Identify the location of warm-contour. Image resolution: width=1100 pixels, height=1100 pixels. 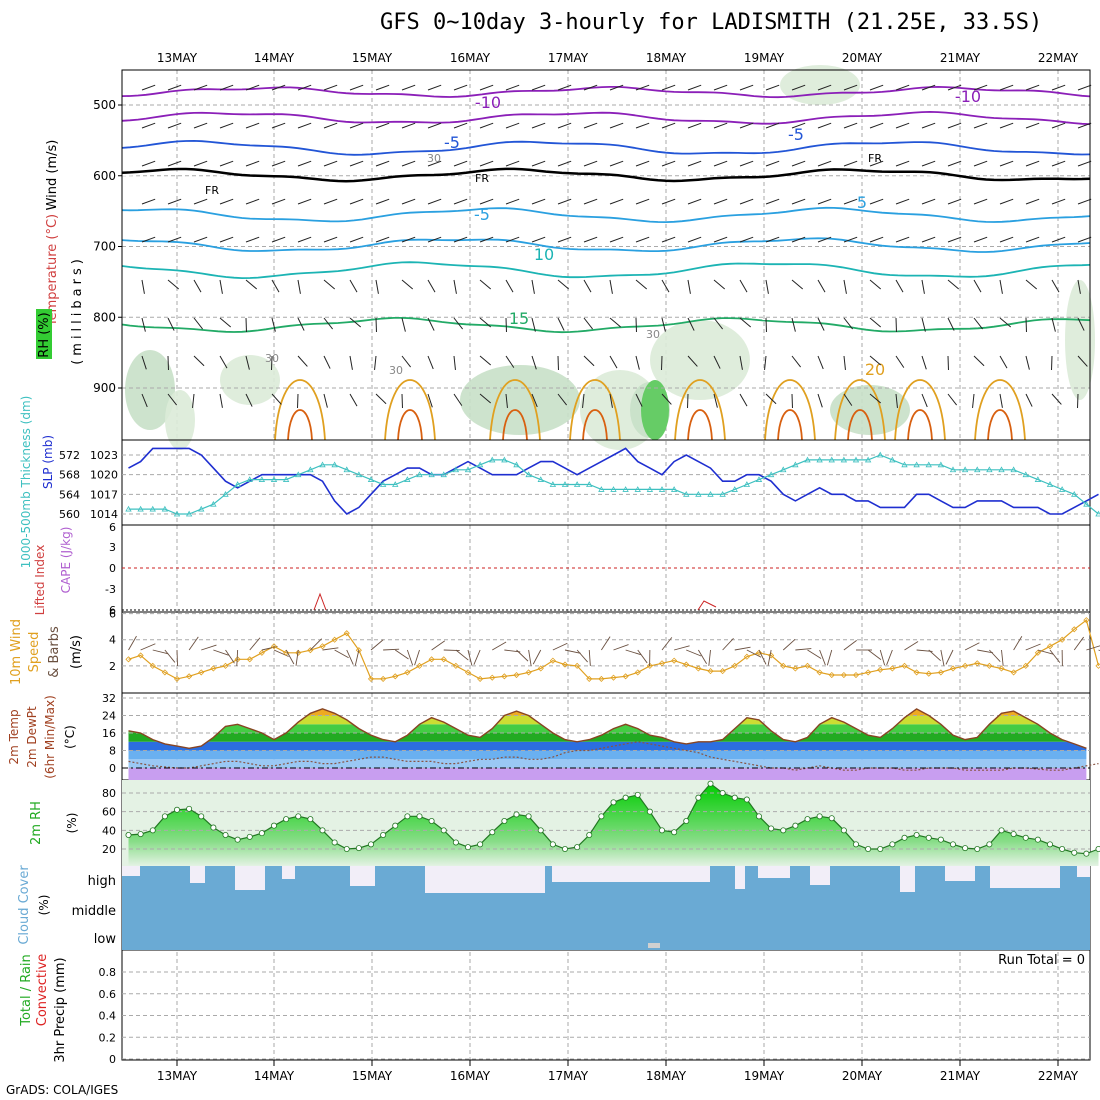
(920, 410).